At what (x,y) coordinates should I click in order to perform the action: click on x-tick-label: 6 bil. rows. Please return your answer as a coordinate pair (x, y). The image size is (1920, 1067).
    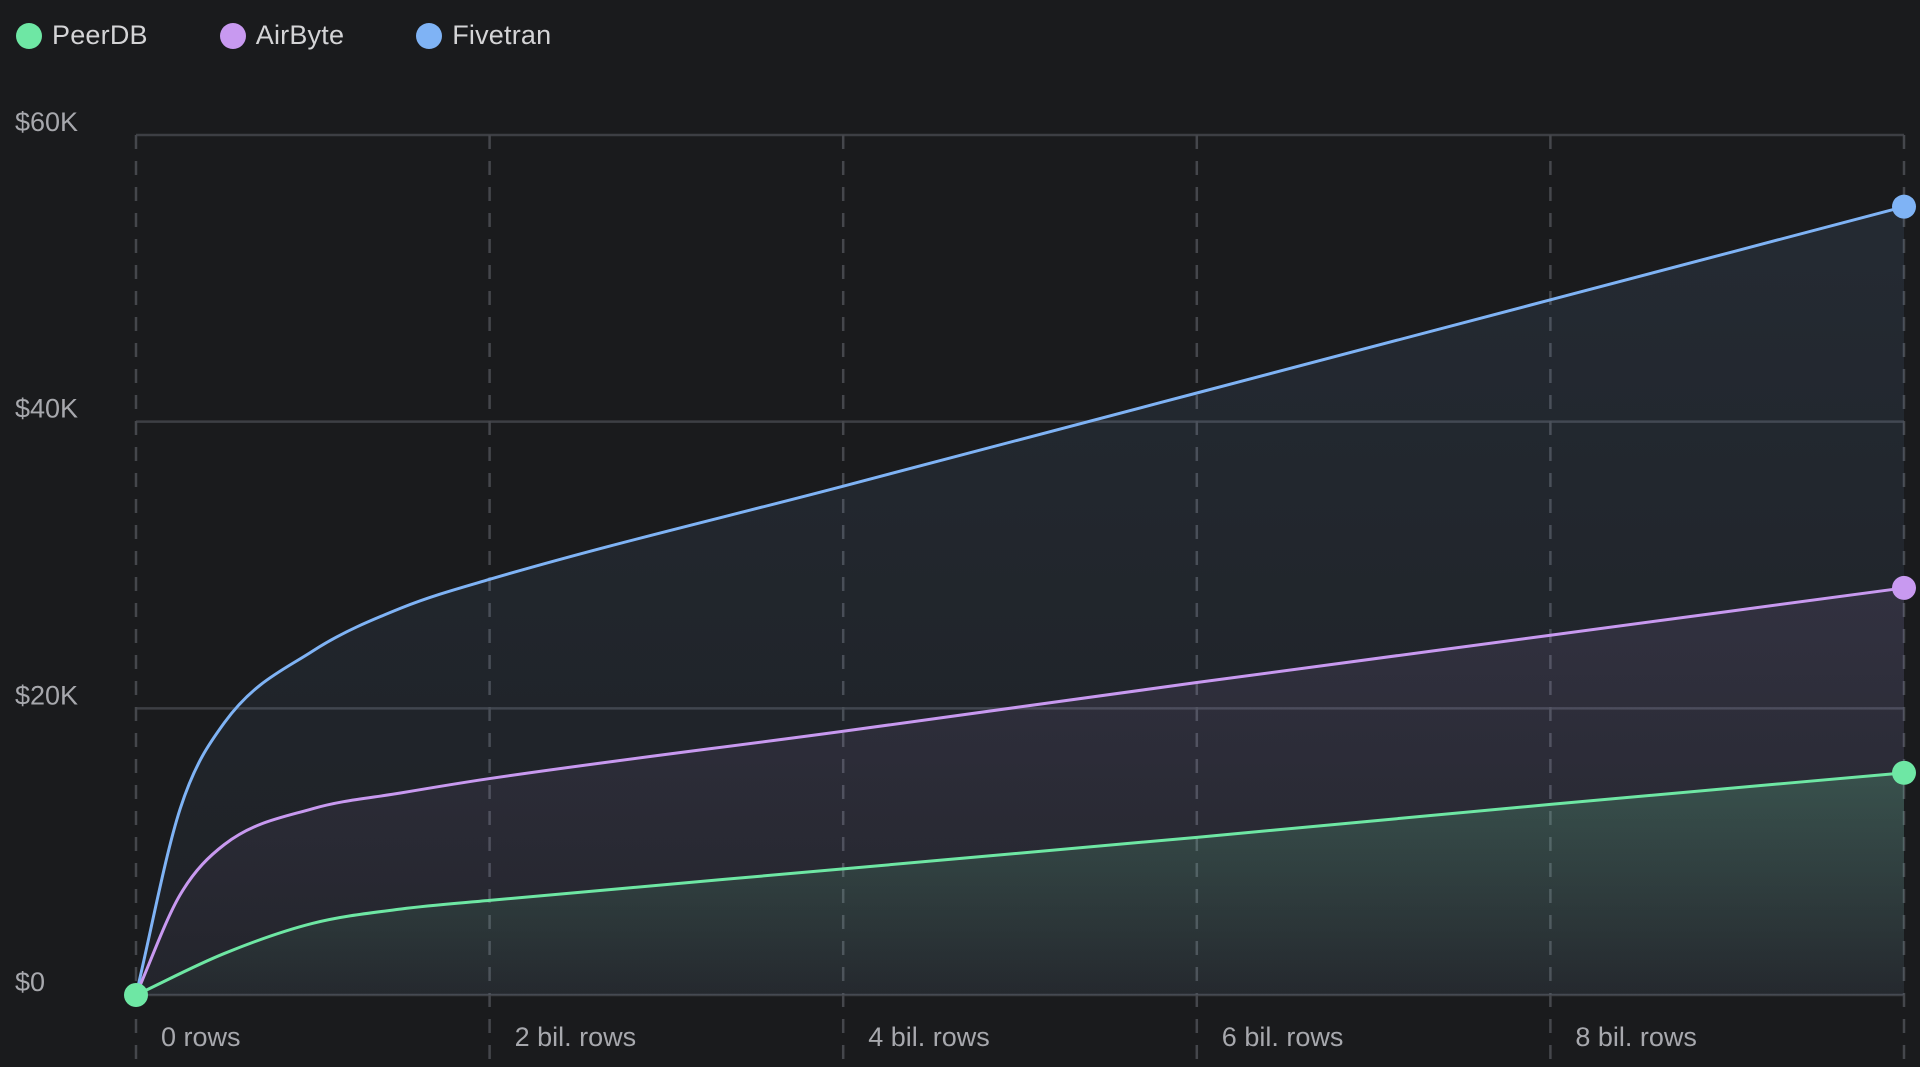
    Looking at the image, I should click on (1283, 1037).